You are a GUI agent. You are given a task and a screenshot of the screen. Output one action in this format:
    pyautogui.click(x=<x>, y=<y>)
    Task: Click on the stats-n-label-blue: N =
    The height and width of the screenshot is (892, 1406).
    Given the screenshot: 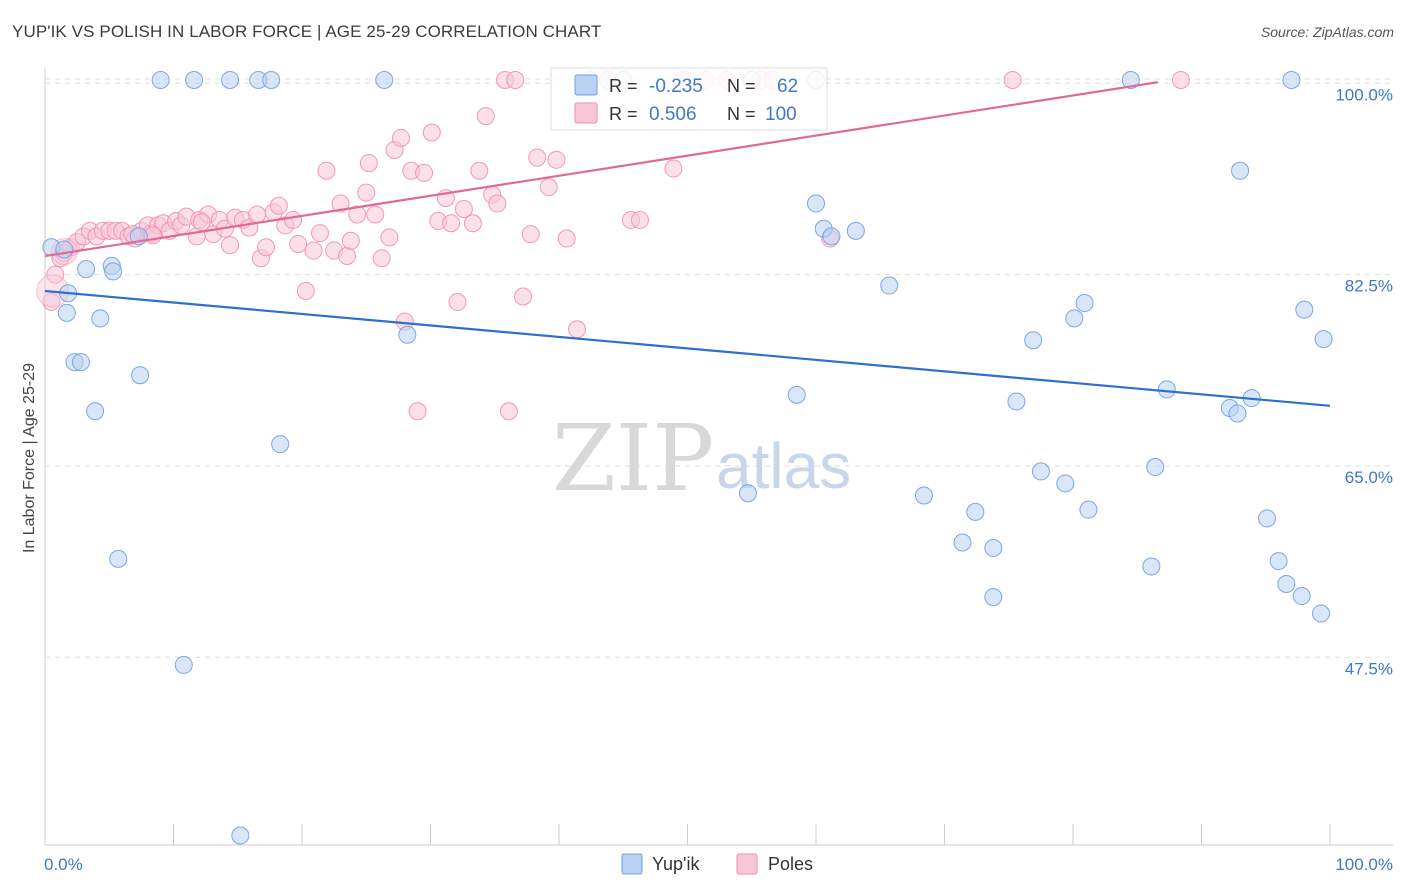 What is the action you would take?
    pyautogui.click(x=741, y=86)
    